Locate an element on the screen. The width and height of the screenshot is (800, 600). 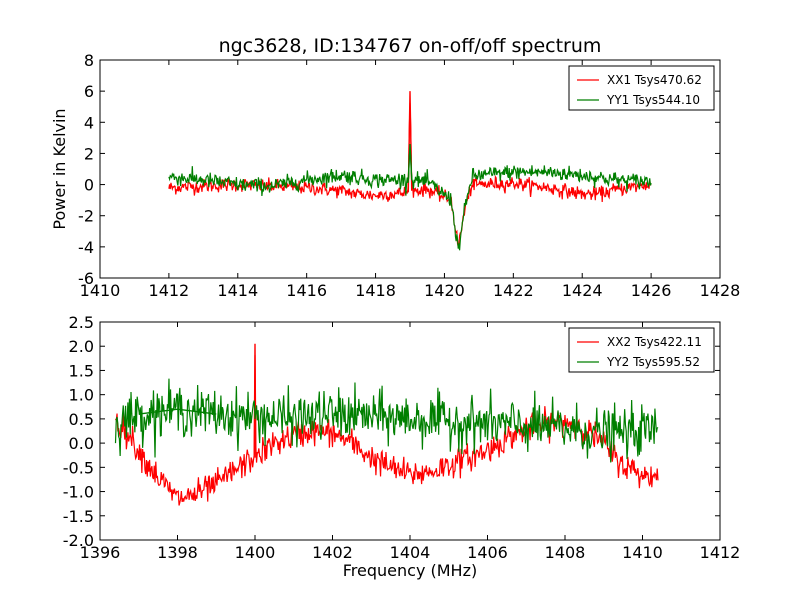
y-tick-label: 2 is located at coordinates (89, 153).